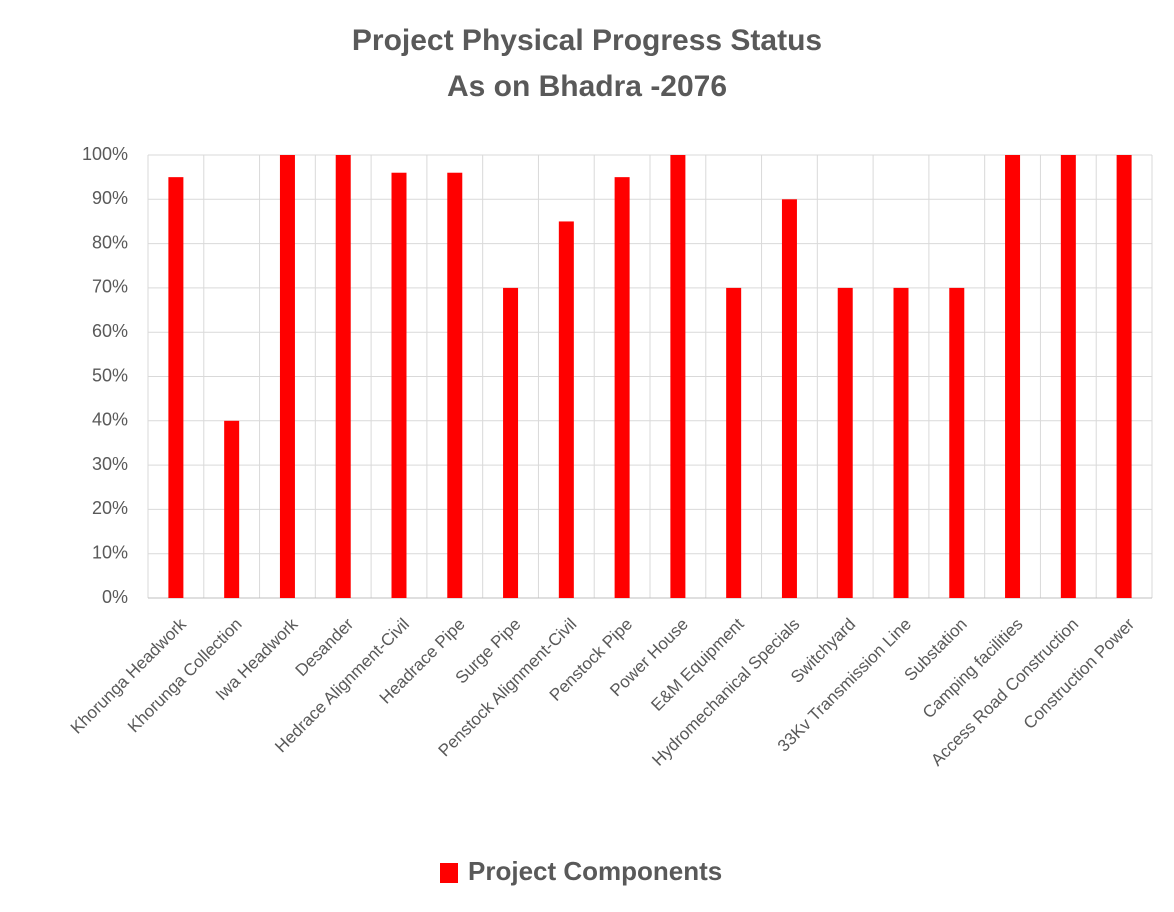 The image size is (1174, 912). Describe the element at coordinates (595, 871) in the screenshot. I see `legend-text: Project Components` at that location.